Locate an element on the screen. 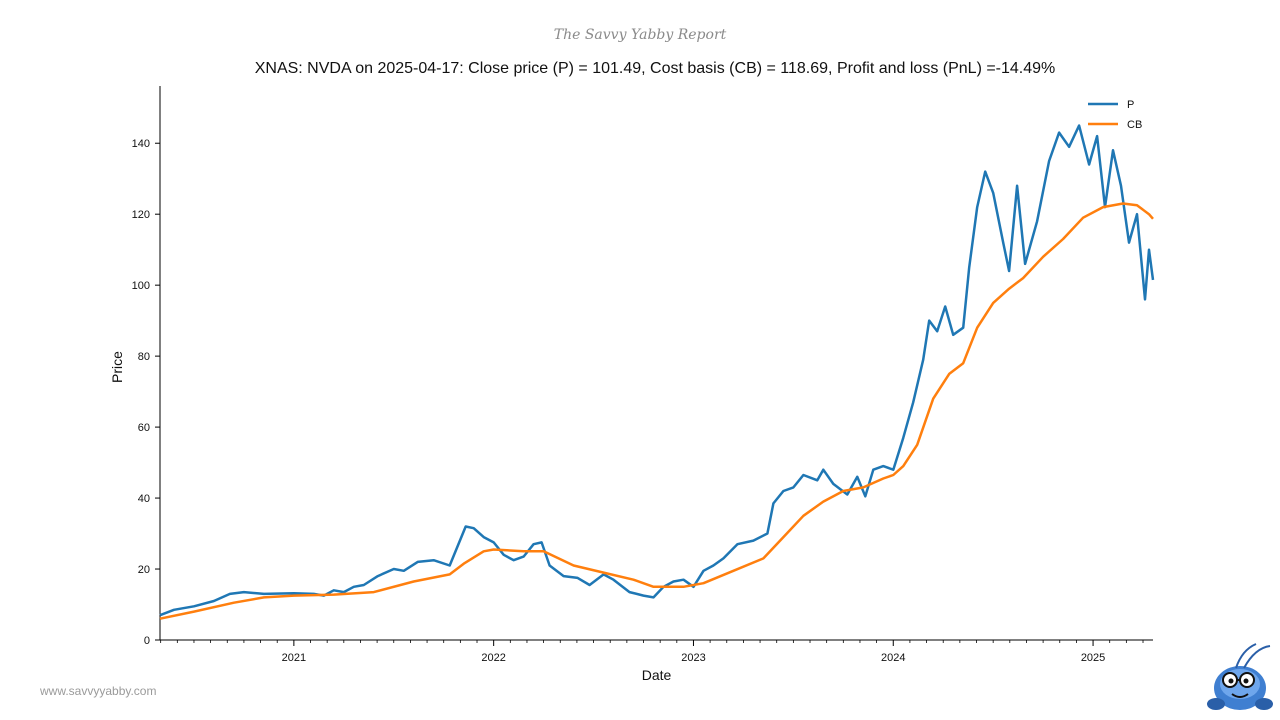 The height and width of the screenshot is (720, 1280). y-tick-label: 120 is located at coordinates (141, 215).